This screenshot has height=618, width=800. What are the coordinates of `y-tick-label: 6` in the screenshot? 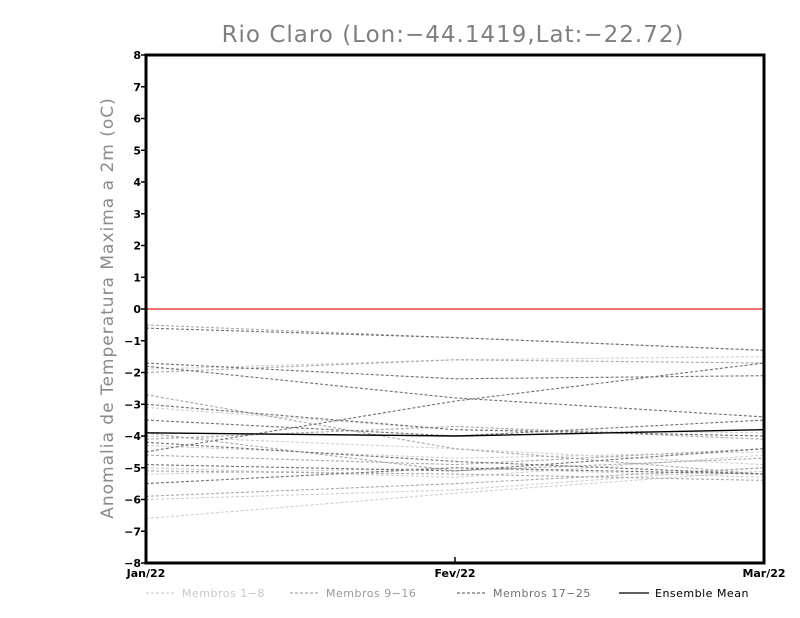 It's located at (137, 119).